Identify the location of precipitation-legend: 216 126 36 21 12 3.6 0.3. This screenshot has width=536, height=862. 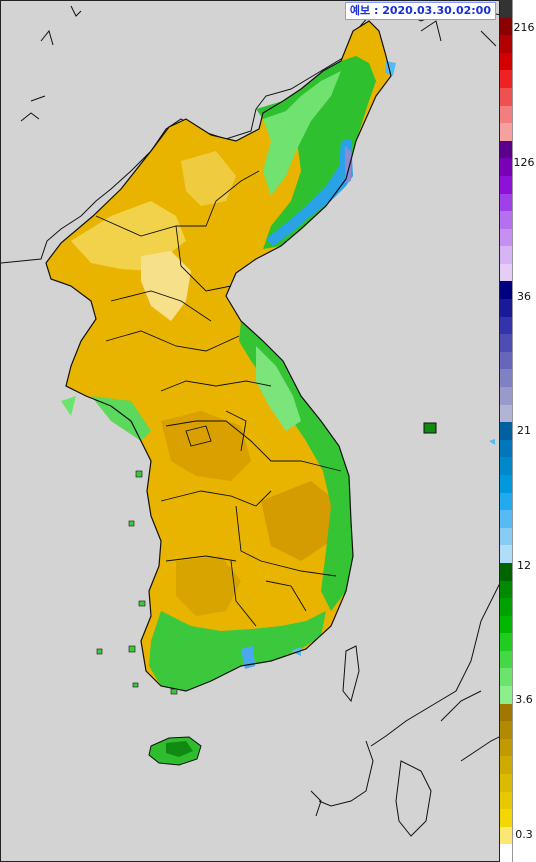
(518, 431).